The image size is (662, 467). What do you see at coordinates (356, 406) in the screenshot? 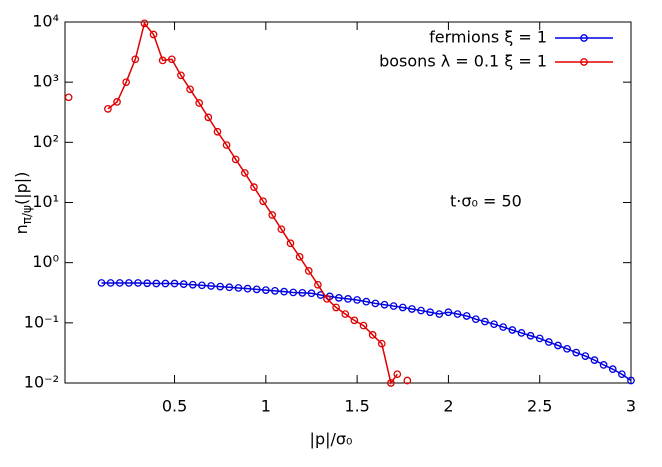
I see `x-tick-label: 1.5` at bounding box center [356, 406].